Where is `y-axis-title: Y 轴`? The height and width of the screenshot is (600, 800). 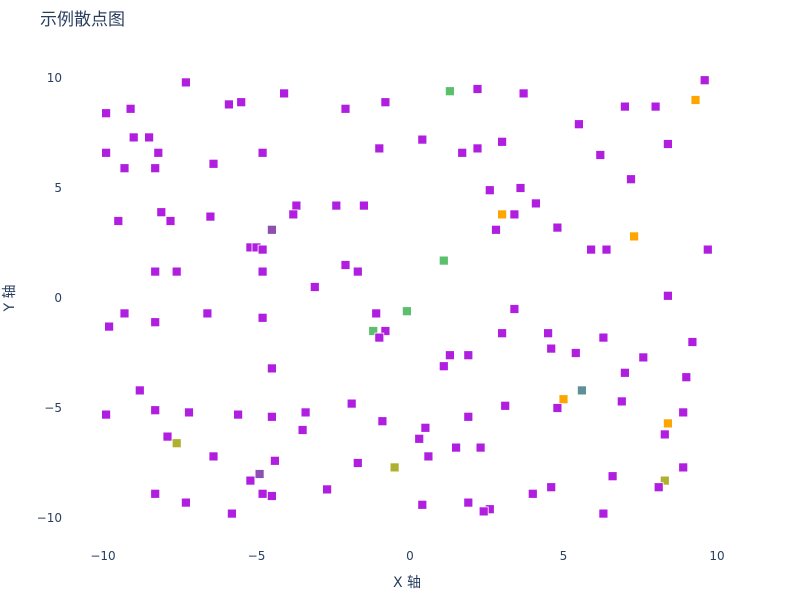
y-axis-title: Y 轴 is located at coordinates (10, 298).